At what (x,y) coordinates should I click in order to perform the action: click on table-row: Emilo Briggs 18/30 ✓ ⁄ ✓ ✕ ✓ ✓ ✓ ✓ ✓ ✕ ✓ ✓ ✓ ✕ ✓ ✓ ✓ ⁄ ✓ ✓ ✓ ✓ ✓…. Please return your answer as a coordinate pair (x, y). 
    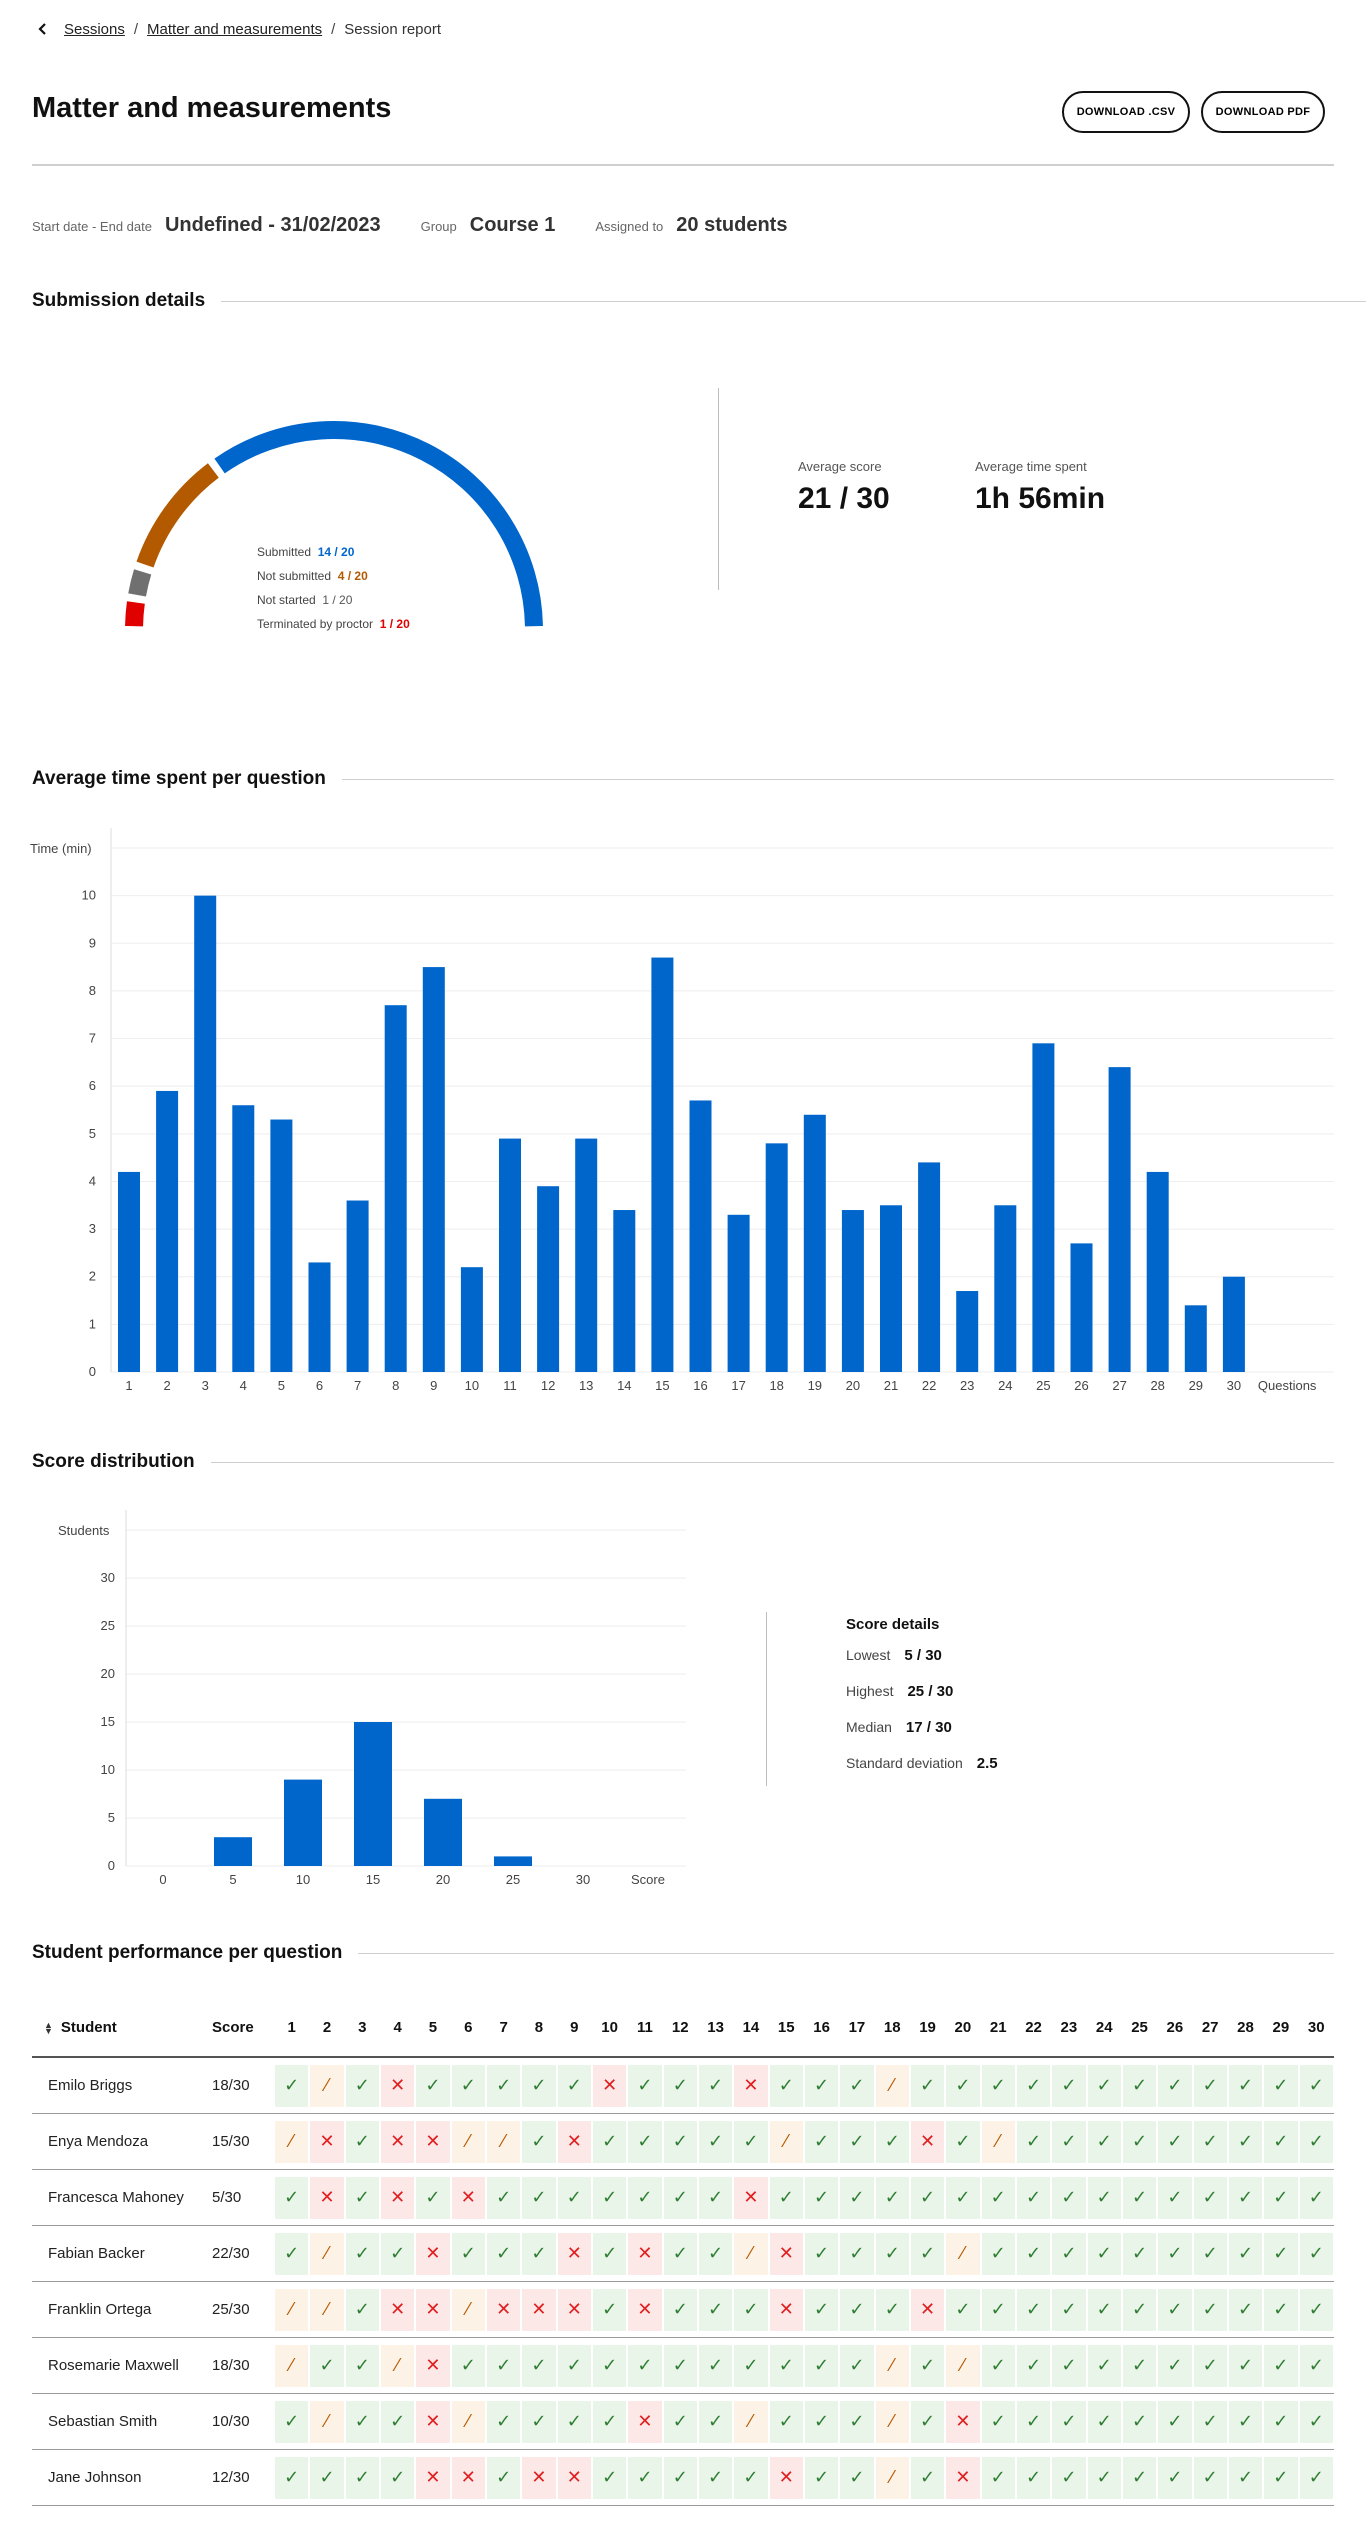
    Looking at the image, I should click on (683, 2086).